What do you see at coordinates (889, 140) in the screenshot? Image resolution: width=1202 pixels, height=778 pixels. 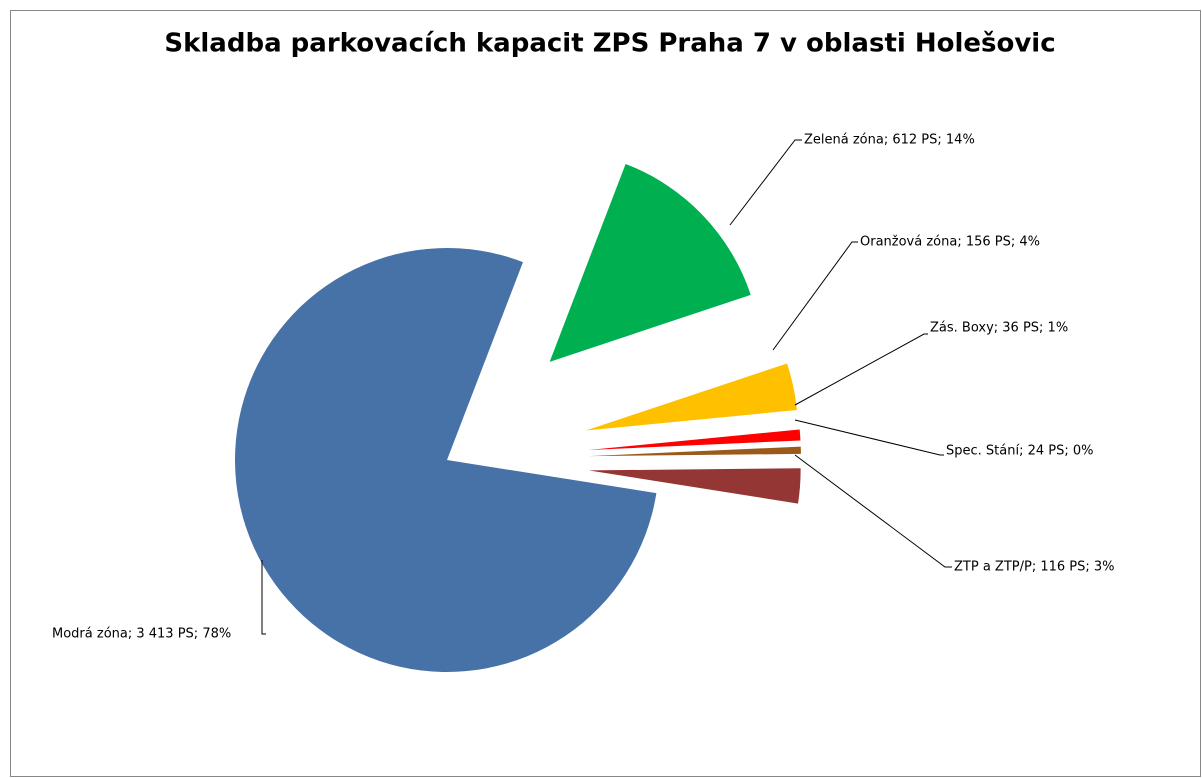 I see `data-label: Zelená zóna; 612 PS; 14%` at bounding box center [889, 140].